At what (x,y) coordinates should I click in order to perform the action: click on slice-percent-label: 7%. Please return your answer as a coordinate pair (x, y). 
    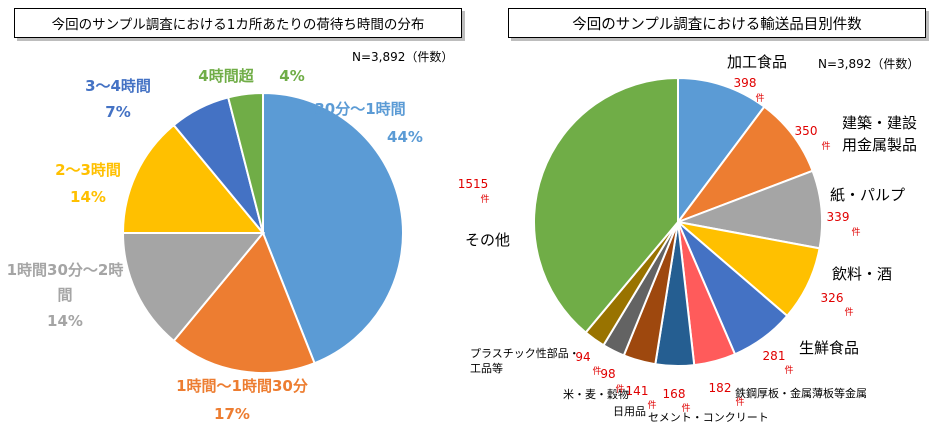
    Looking at the image, I should click on (117, 112).